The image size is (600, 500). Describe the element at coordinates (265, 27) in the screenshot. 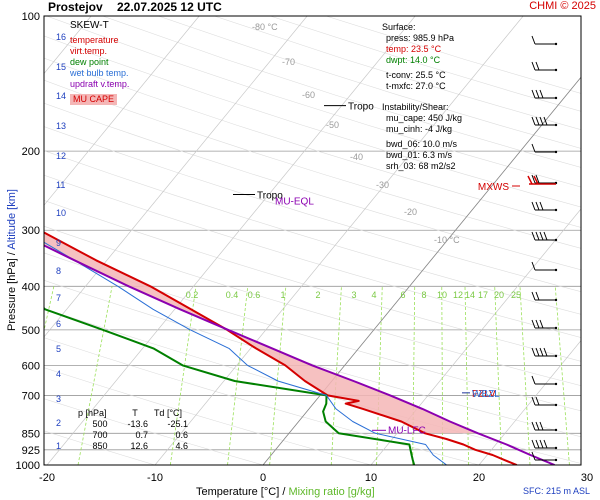

I see `isotherm-label: -80 °C` at that location.